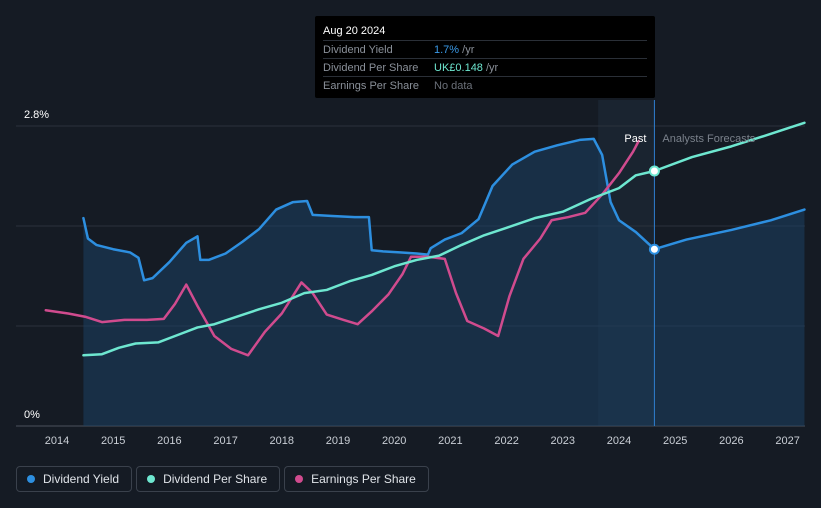 The image size is (821, 508). I want to click on tooltip-row-dividend-yield: Dividend Yield 1.7% /yr, so click(485, 49).